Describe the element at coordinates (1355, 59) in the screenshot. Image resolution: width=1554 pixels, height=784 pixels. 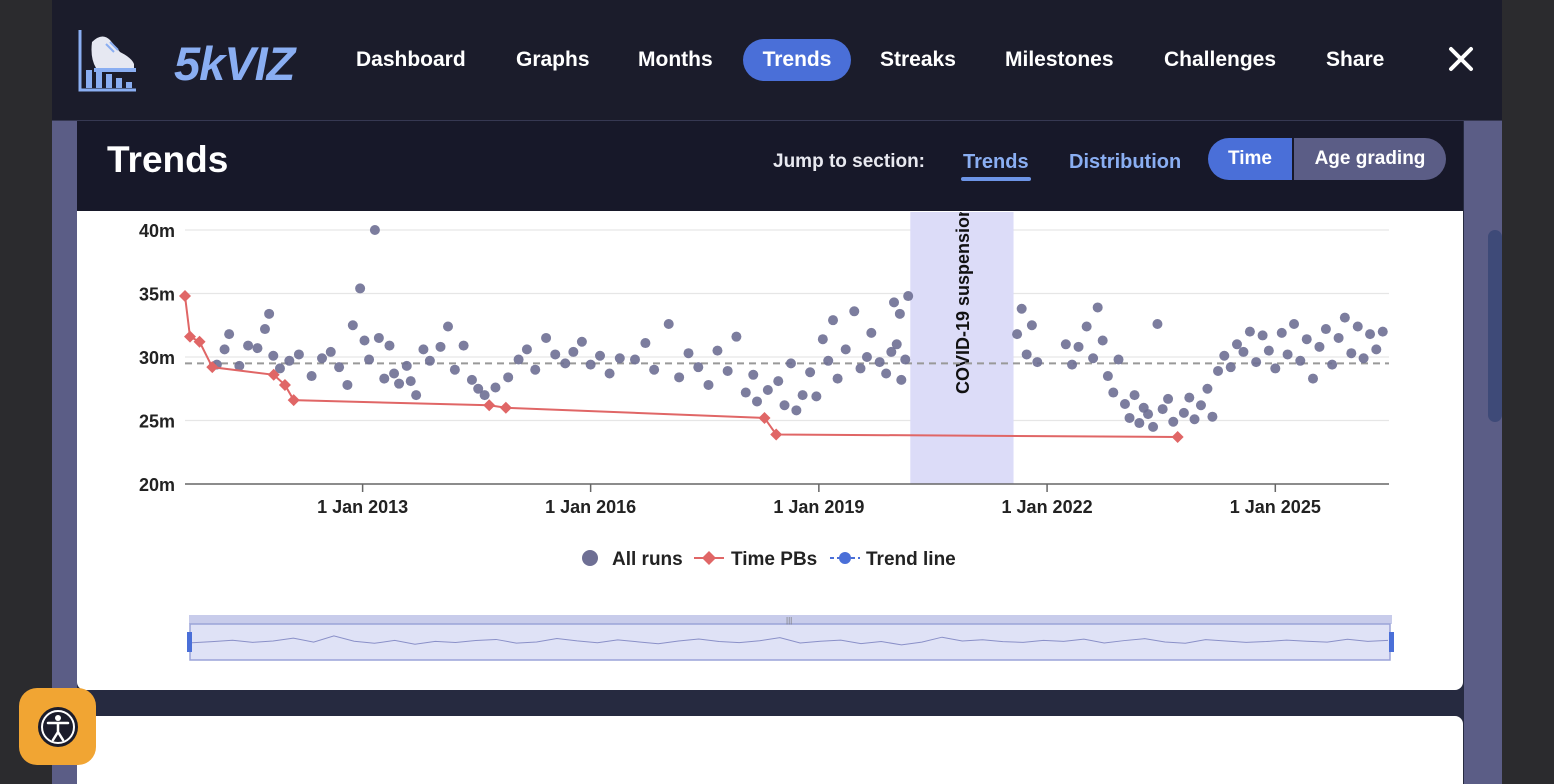
I see `nav-share: Share` at that location.